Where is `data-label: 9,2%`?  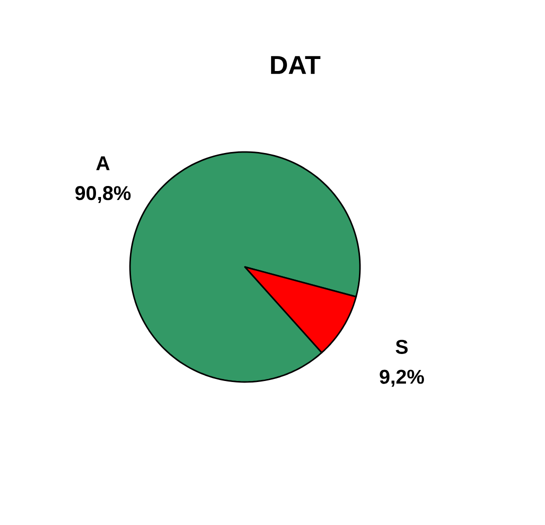
data-label: 9,2% is located at coordinates (402, 378).